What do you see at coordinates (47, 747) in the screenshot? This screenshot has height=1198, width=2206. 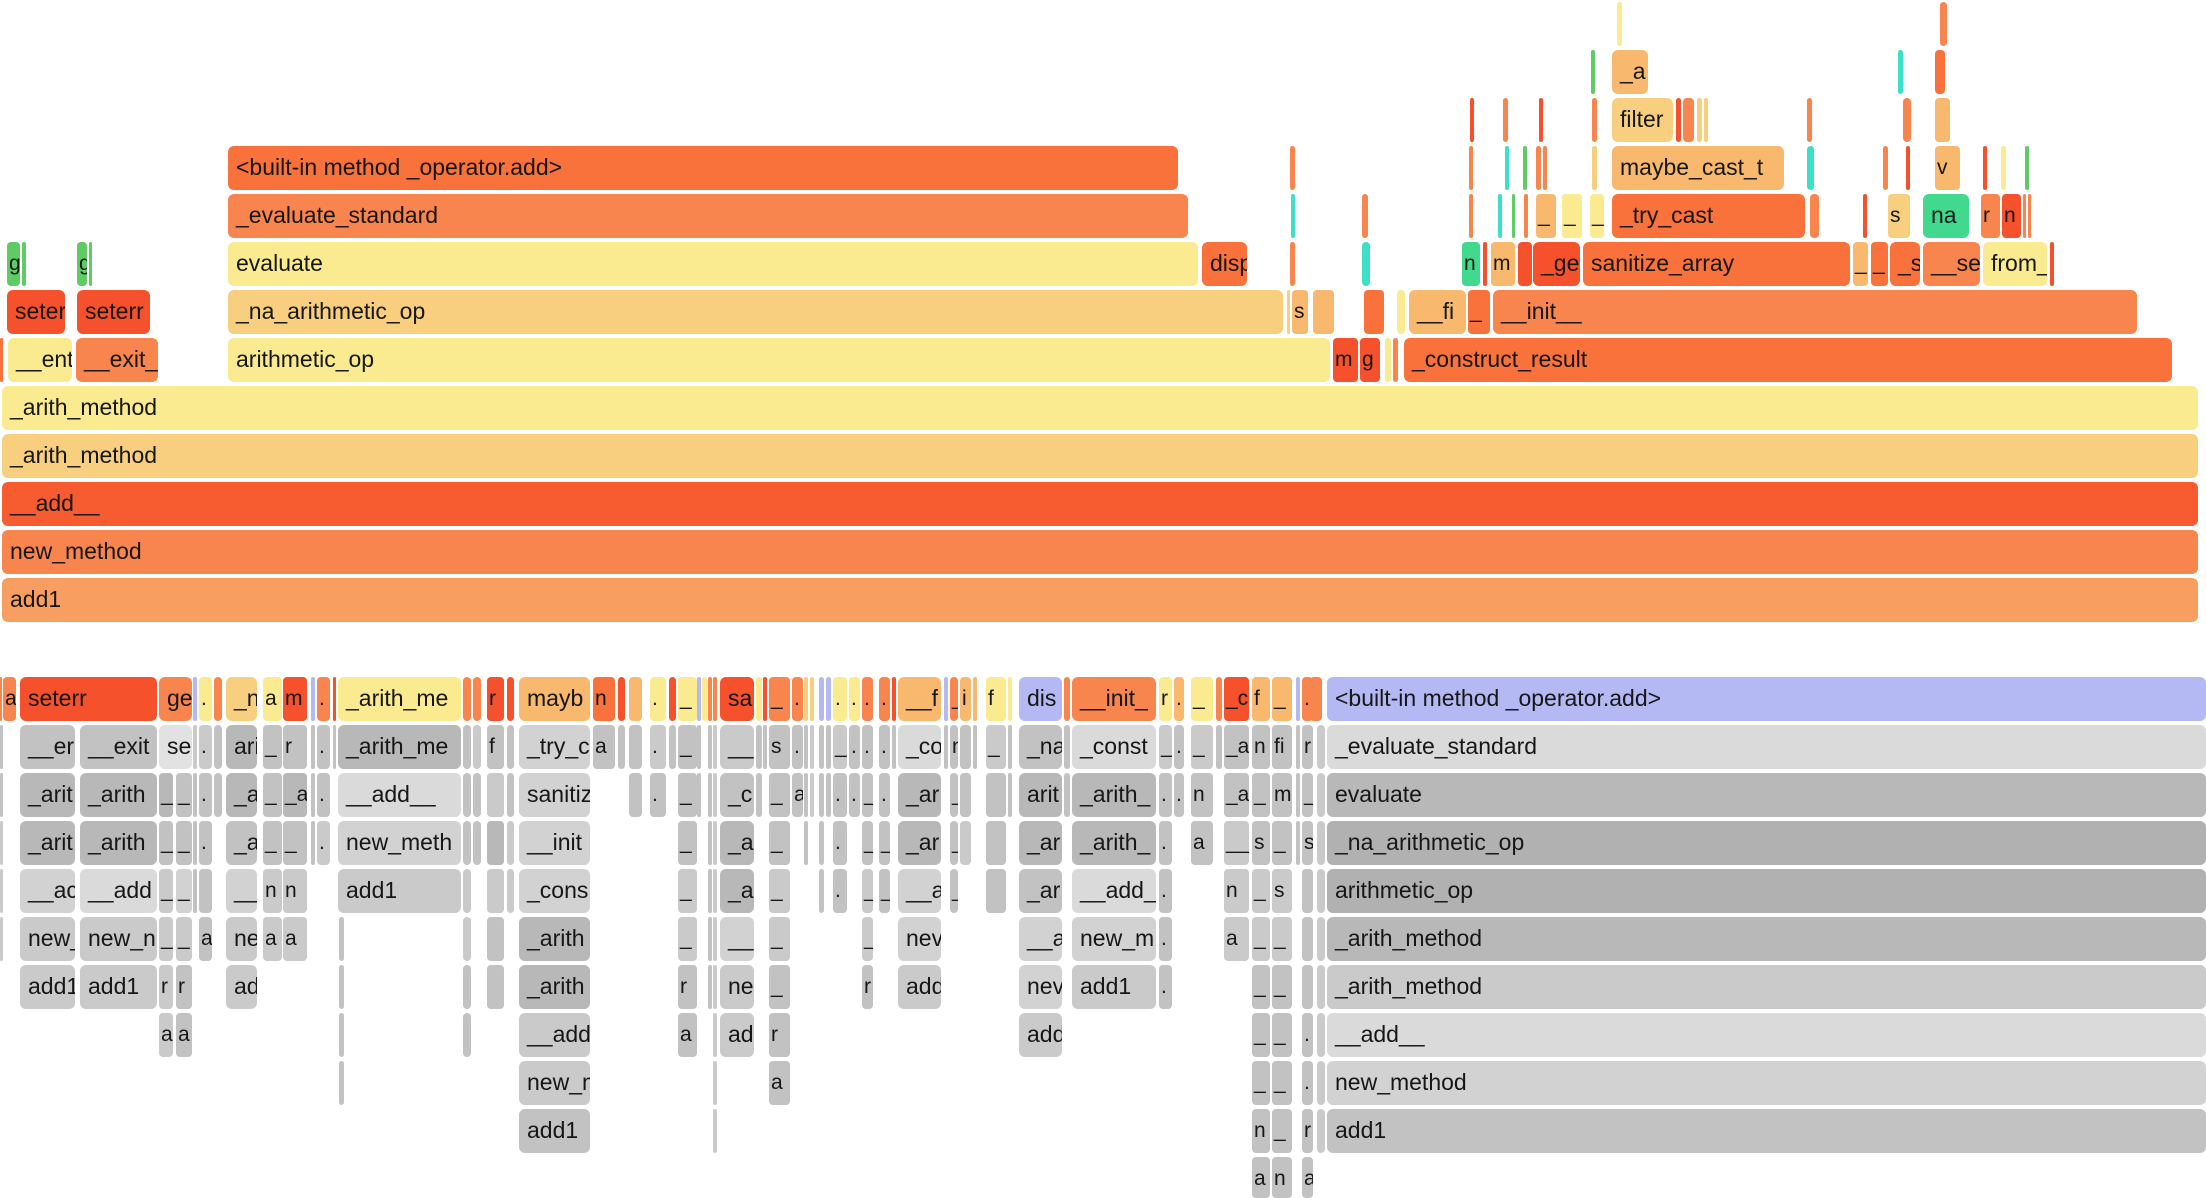 I see `caller-frame: __er` at bounding box center [47, 747].